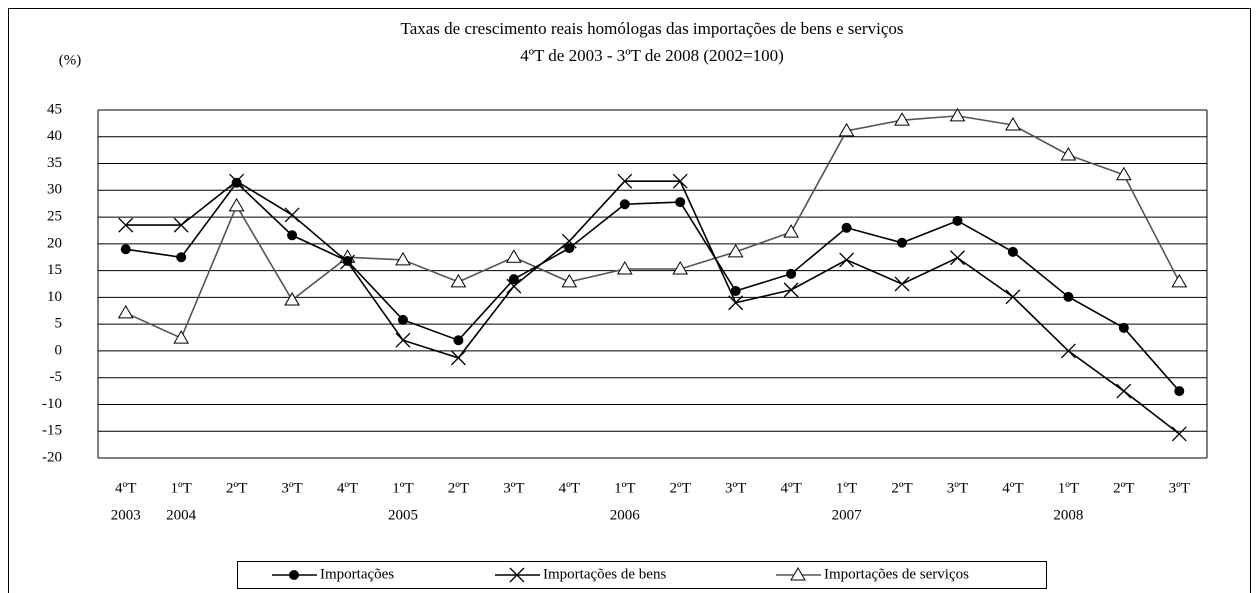 Image resolution: width=1258 pixels, height=593 pixels. I want to click on x-group-label: 2004, so click(181, 515).